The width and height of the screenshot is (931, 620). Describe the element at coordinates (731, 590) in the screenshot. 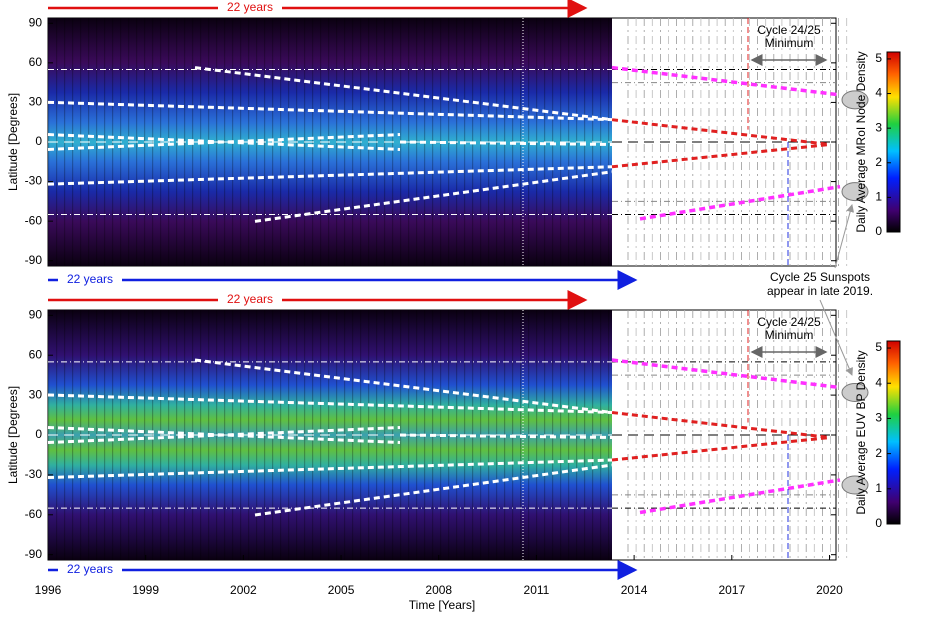

I see `x-tick-label: 2017` at that location.